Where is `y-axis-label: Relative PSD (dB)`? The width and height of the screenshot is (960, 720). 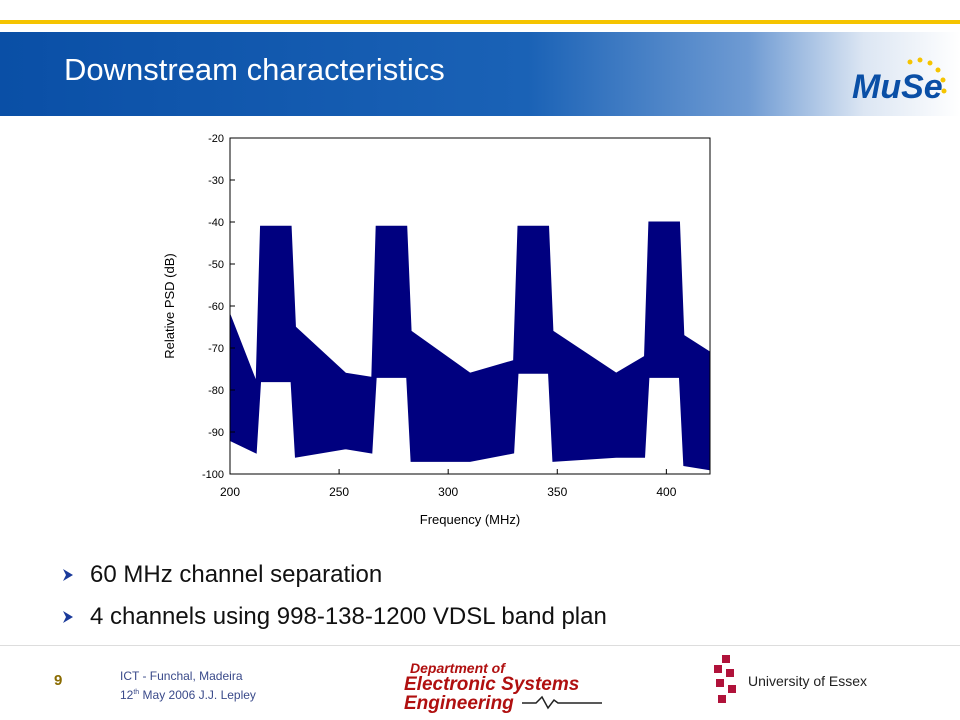 y-axis-label: Relative PSD (dB) is located at coordinates (169, 305).